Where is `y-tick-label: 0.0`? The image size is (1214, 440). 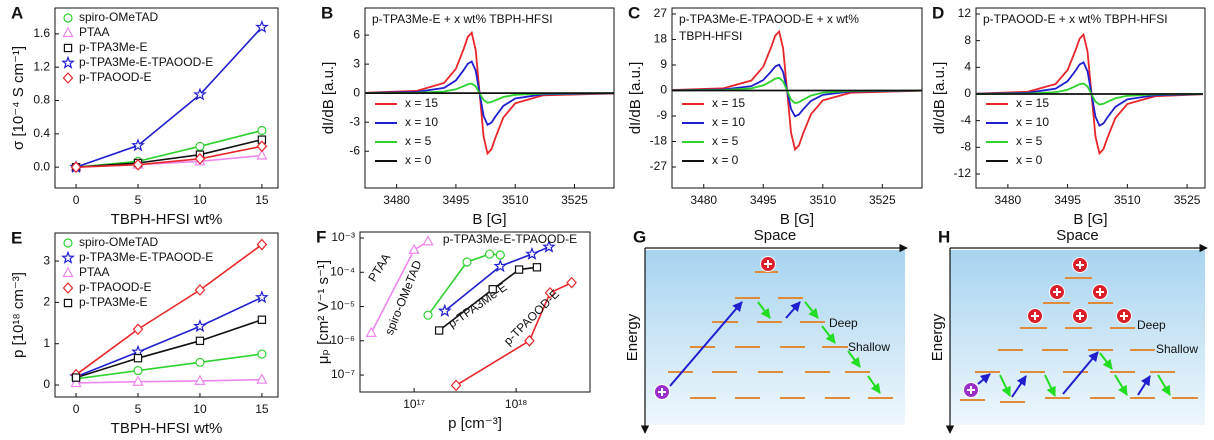
y-tick-label: 0.0 is located at coordinates (41, 166).